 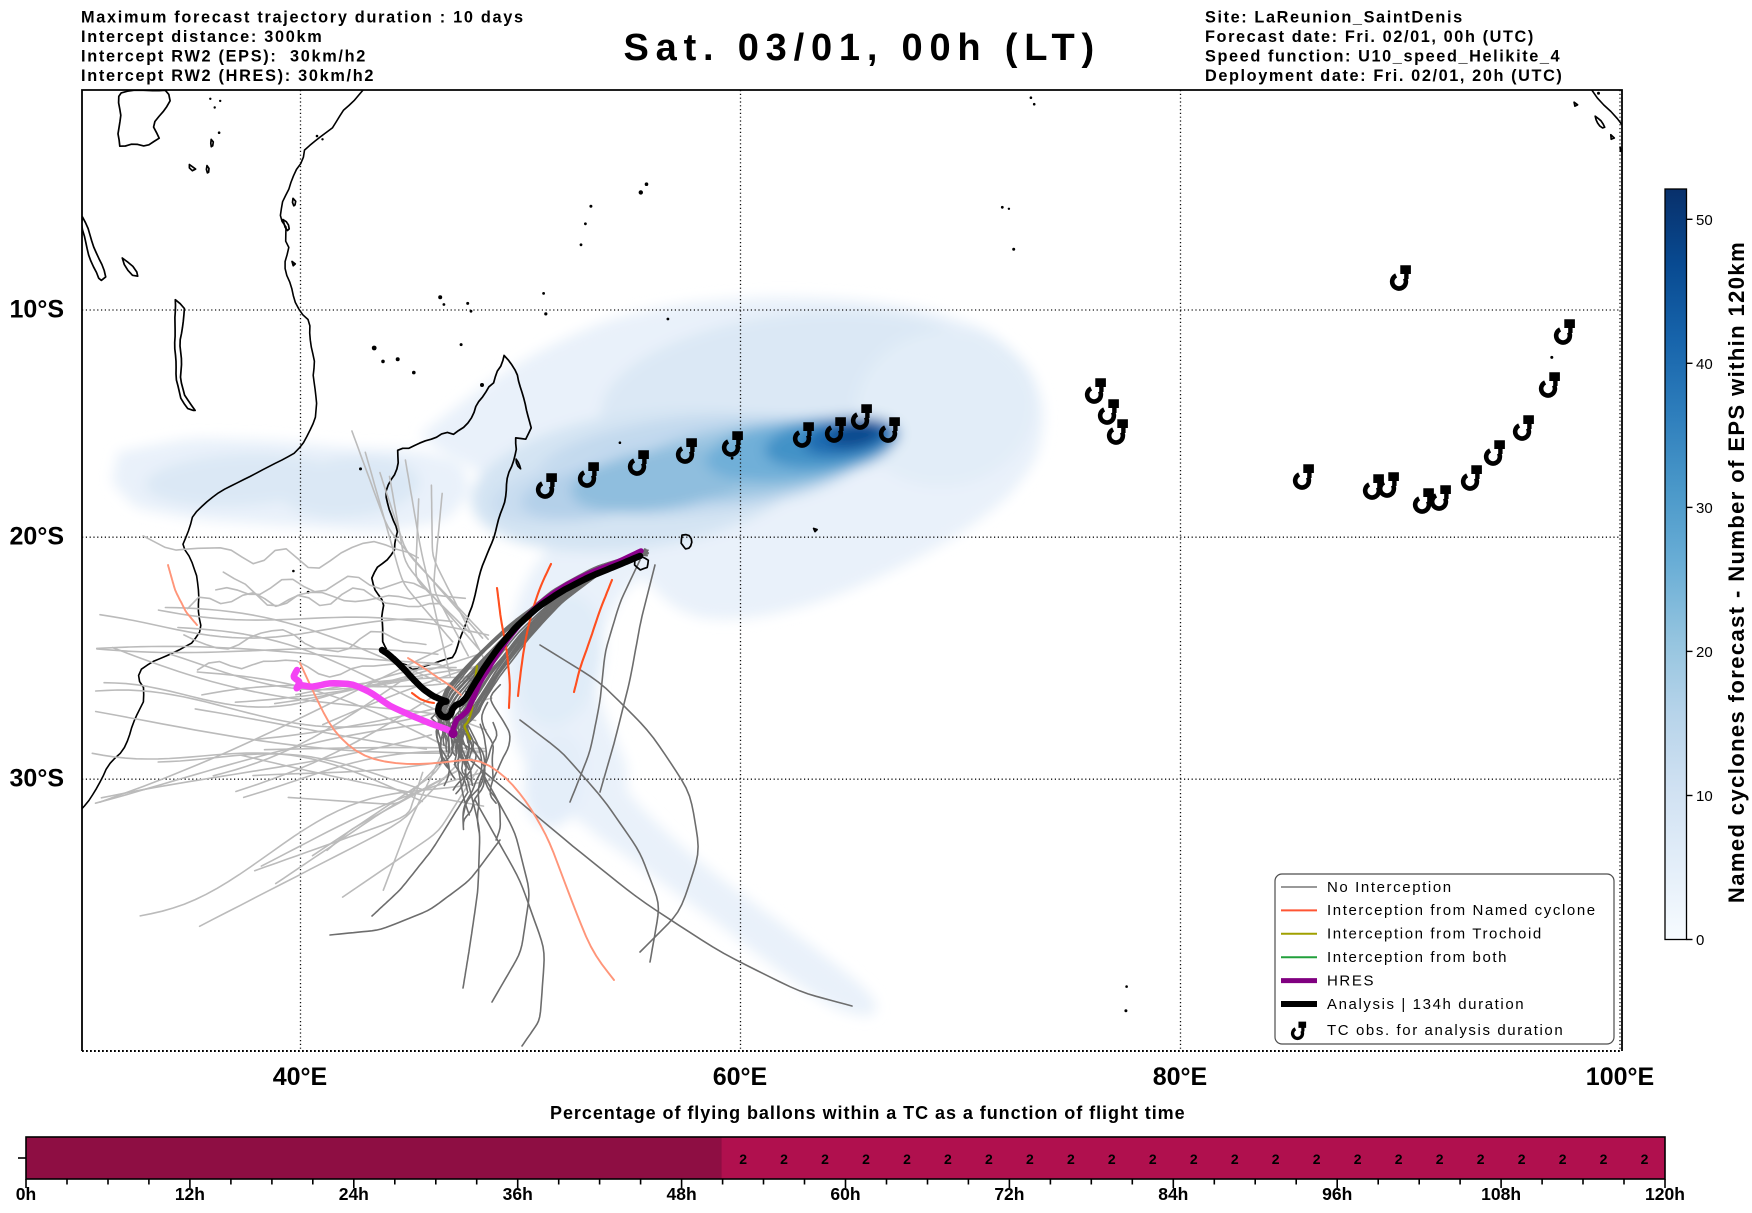 What do you see at coordinates (1462, 910) in the screenshot?
I see `svg-text:Interception from Named cyclon: Interception from Named cyclone` at bounding box center [1462, 910].